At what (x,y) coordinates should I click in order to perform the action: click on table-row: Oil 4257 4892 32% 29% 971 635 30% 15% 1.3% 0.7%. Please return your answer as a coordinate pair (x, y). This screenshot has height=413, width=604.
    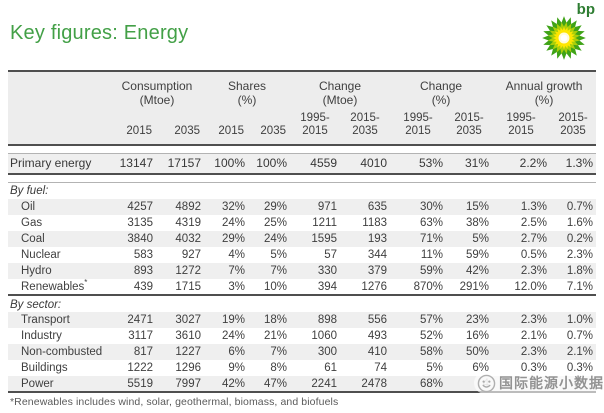
    Looking at the image, I should click on (302, 207).